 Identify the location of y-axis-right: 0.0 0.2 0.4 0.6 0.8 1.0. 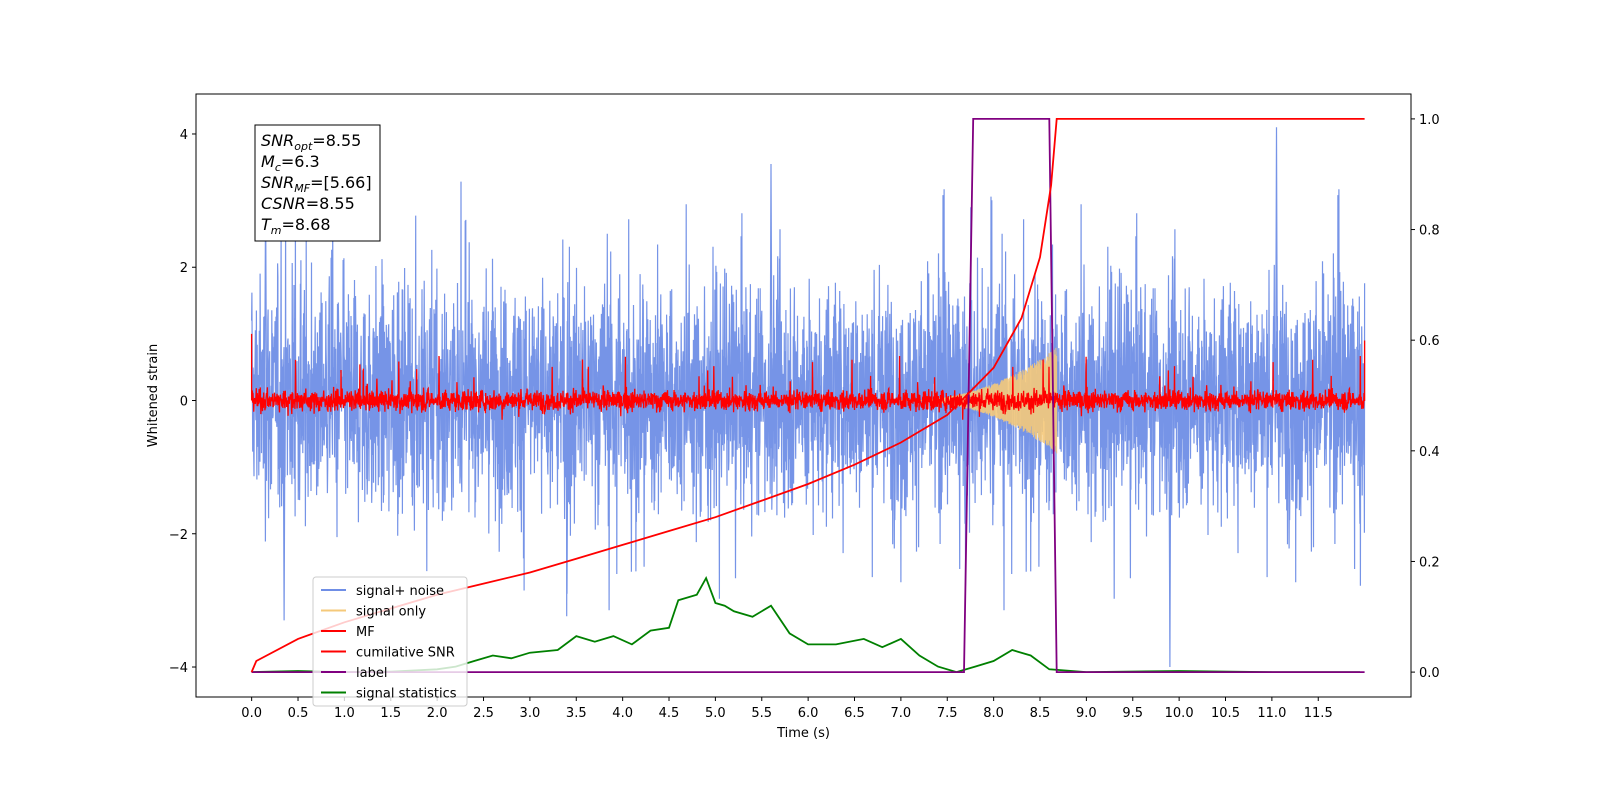
(1425, 397).